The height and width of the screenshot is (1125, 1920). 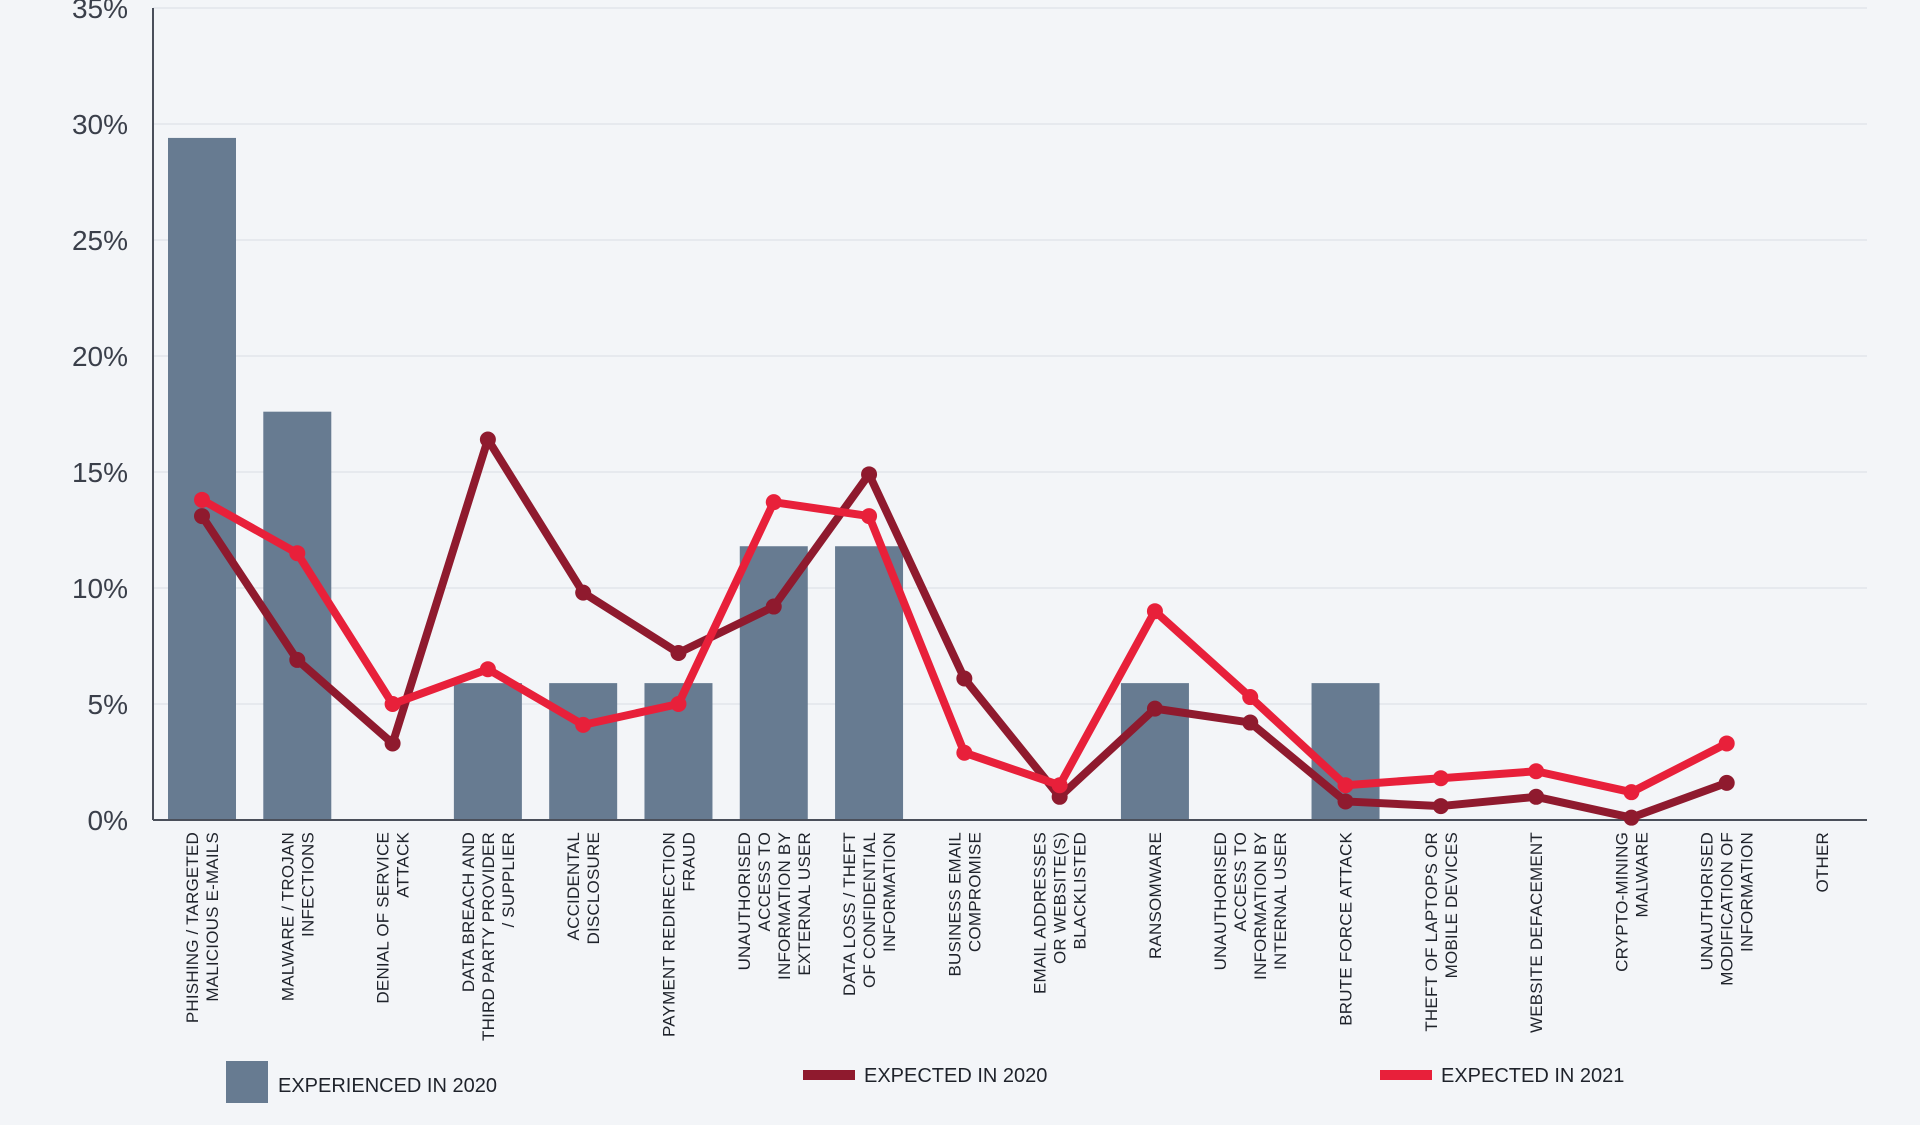 I want to click on x-tick-label-line: MALWARE / TROJAN, so click(x=287, y=916).